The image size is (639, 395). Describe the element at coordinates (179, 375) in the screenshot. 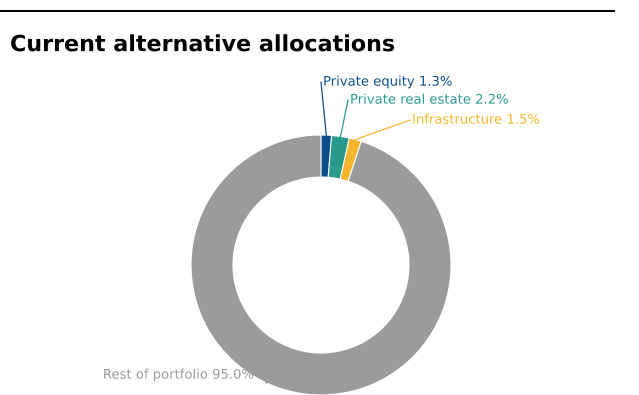

I see `slice-label: Rest of portfolio 95.0%` at that location.